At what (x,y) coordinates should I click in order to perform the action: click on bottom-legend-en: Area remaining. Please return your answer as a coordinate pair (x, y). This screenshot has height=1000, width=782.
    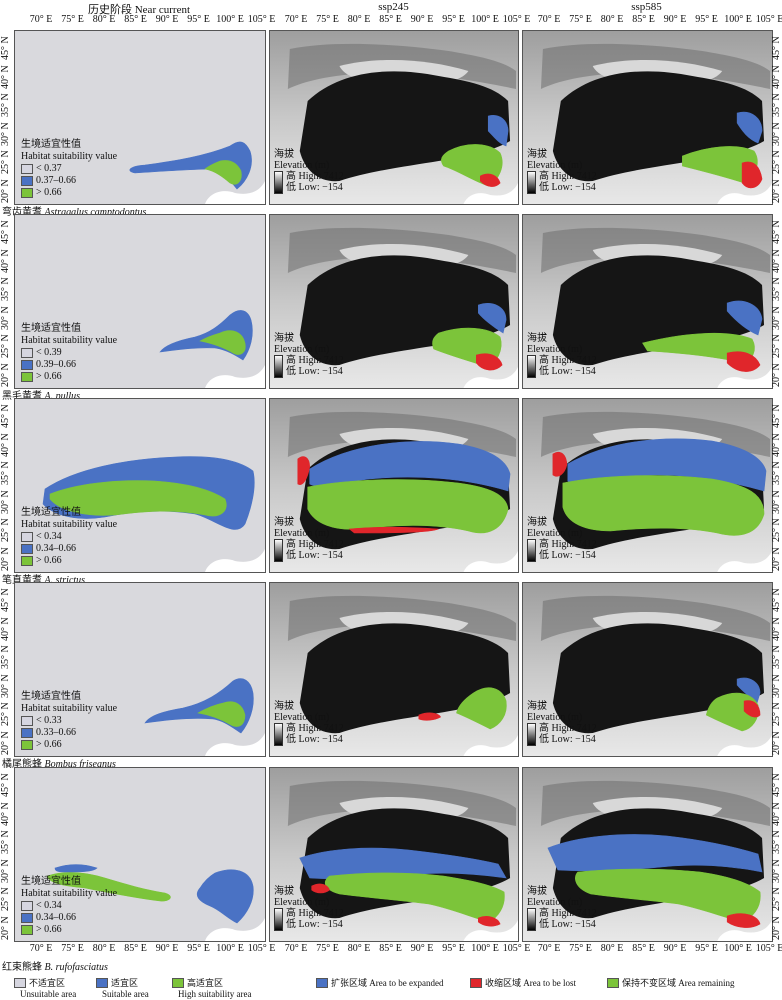
    Looking at the image, I should click on (705, 983).